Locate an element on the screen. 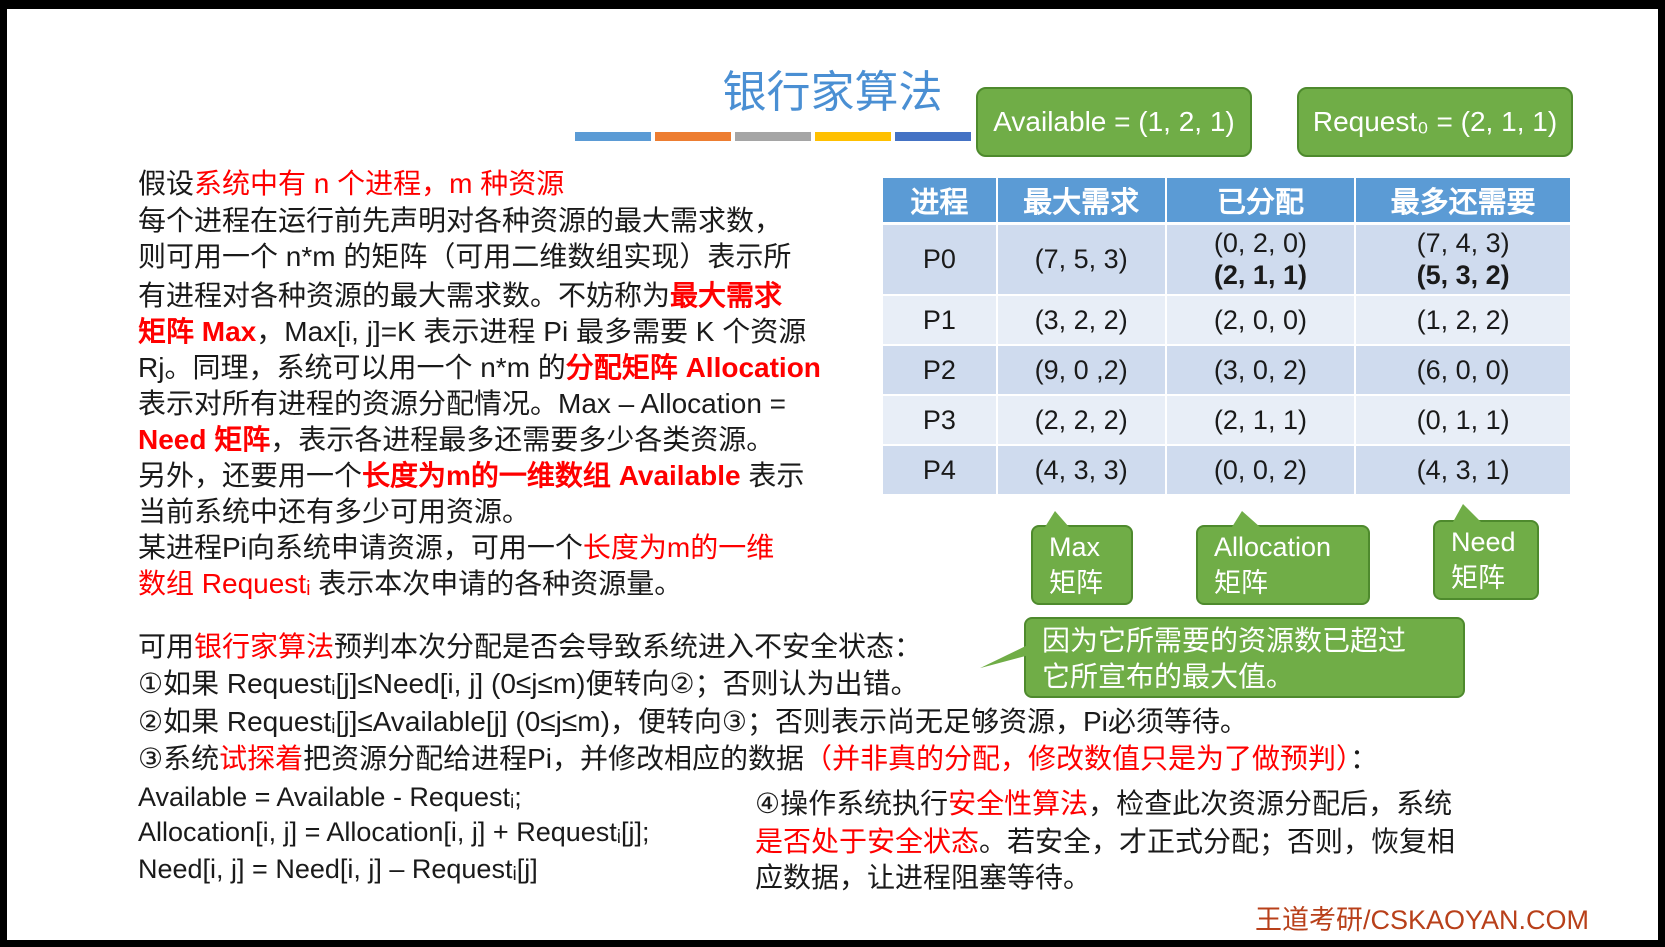  highlight-text: Need 矩阵 is located at coordinates (204, 439).